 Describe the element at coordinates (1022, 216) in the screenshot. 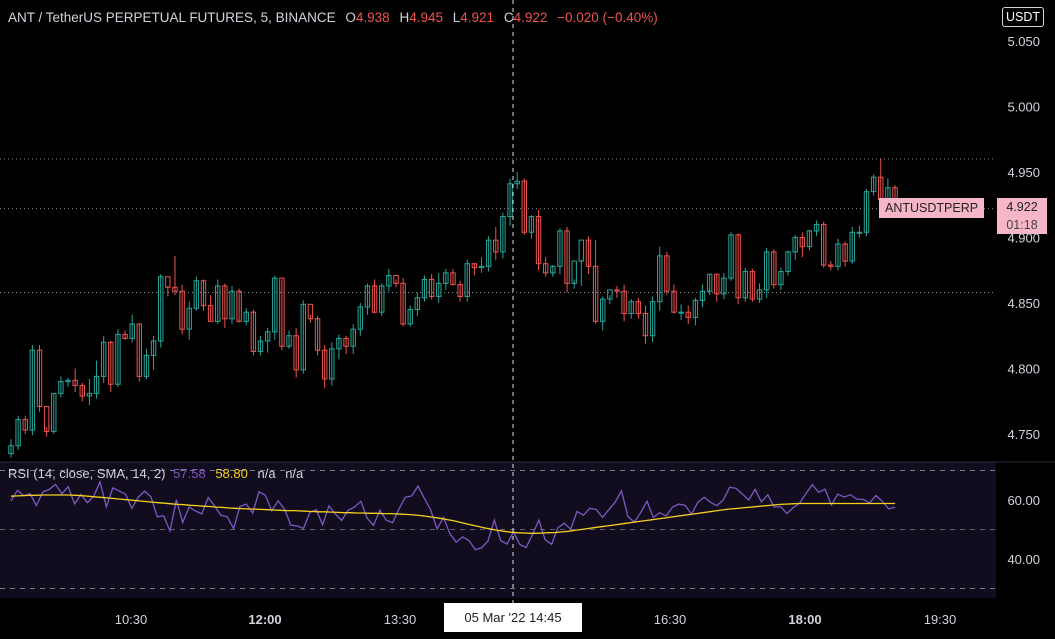

I see `last-price-tag: 4.922 01:18` at that location.